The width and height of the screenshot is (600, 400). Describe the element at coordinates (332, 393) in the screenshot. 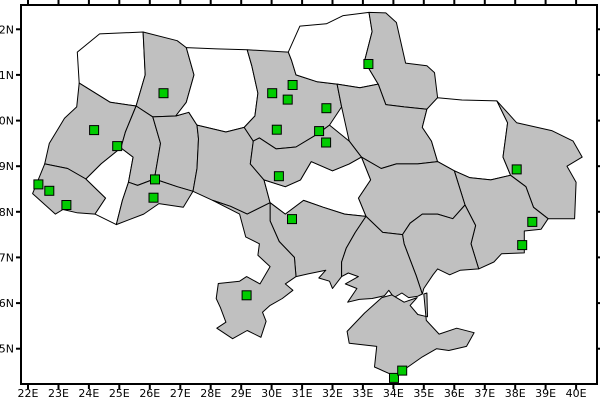

I see `x-tick-label: 32E` at that location.